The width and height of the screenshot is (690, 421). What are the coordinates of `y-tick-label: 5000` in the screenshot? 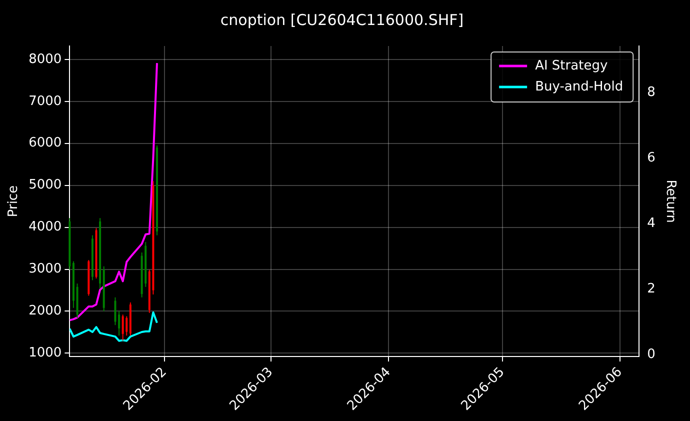 It's located at (45, 185).